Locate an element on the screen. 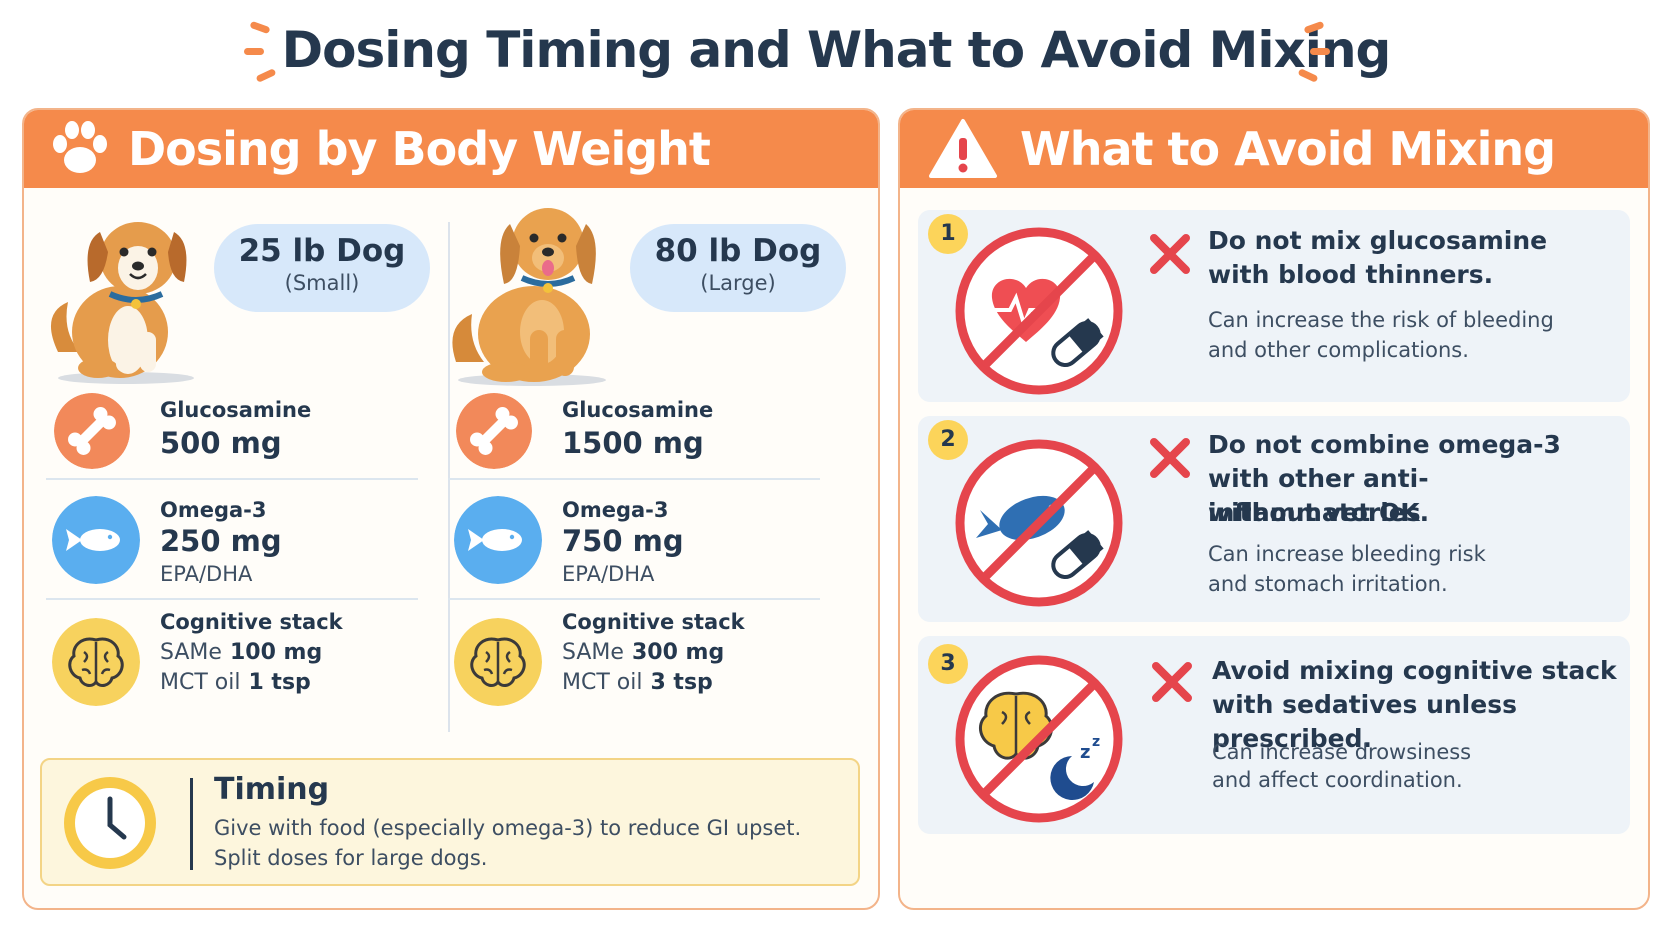  avoid-panel-title: What to Avoid Mixing is located at coordinates (1288, 149).